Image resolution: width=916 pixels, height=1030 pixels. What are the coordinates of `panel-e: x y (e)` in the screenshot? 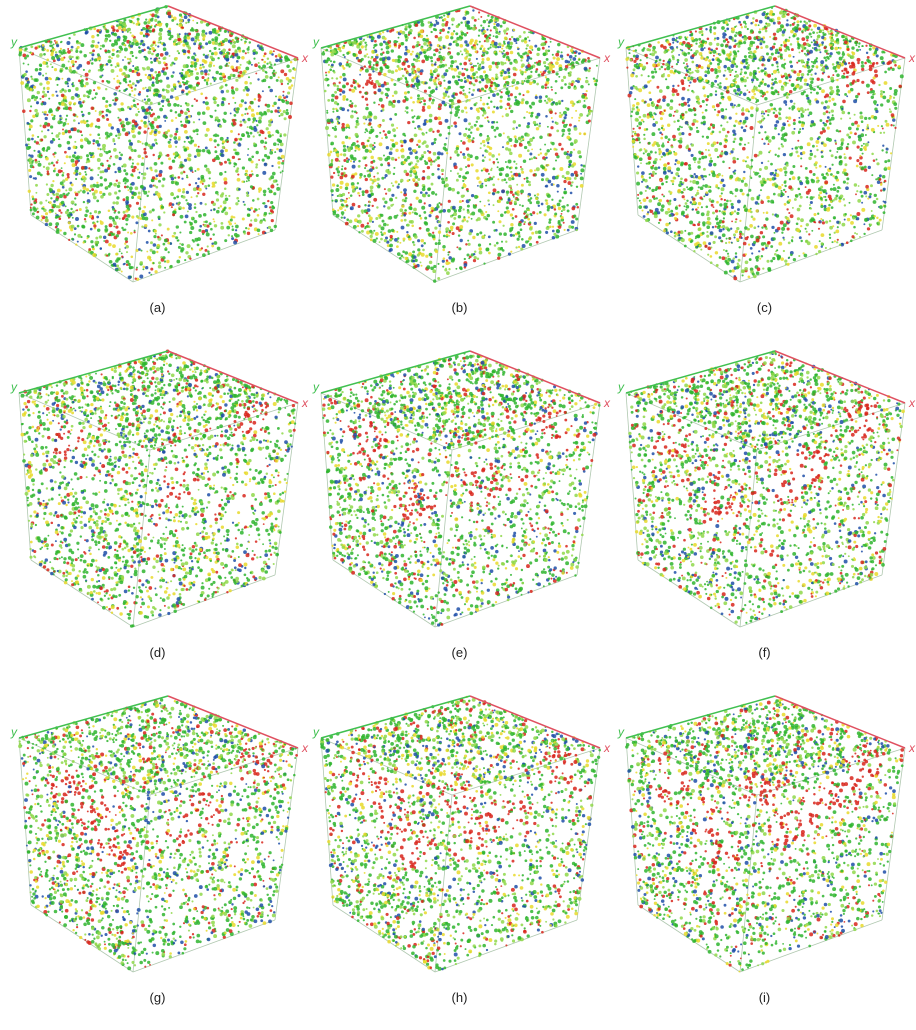 It's located at (459, 515).